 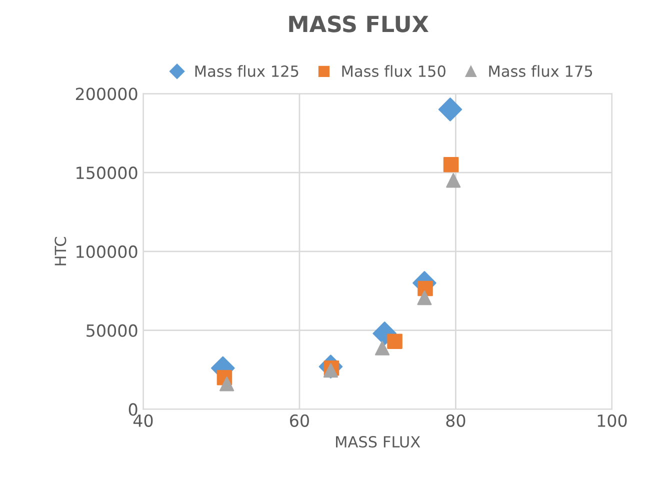 What do you see at coordinates (112, 330) in the screenshot?
I see `y-tick-label: 50000` at bounding box center [112, 330].